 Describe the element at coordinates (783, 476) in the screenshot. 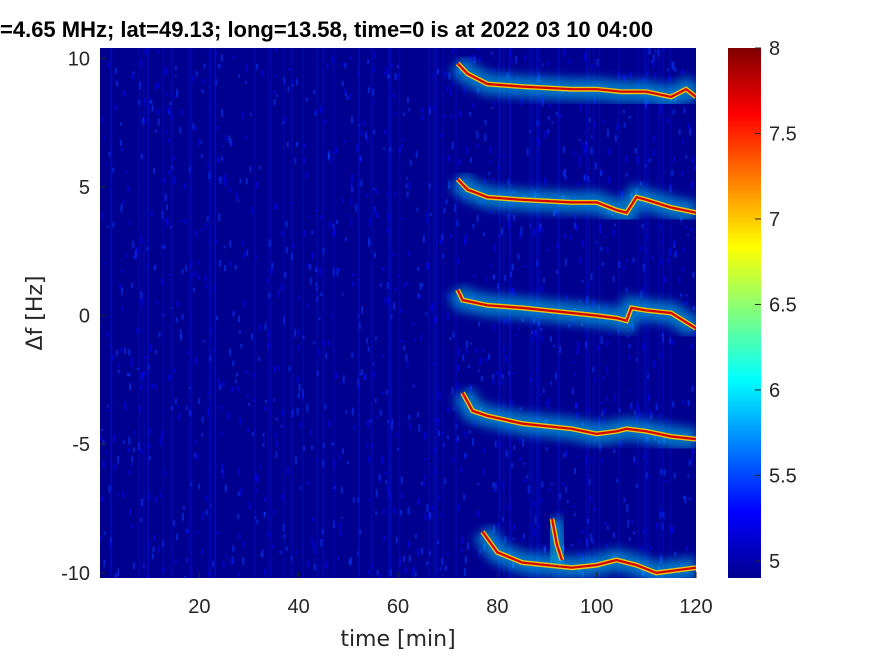

I see `colorbar-tick-label: 5.5` at that location.